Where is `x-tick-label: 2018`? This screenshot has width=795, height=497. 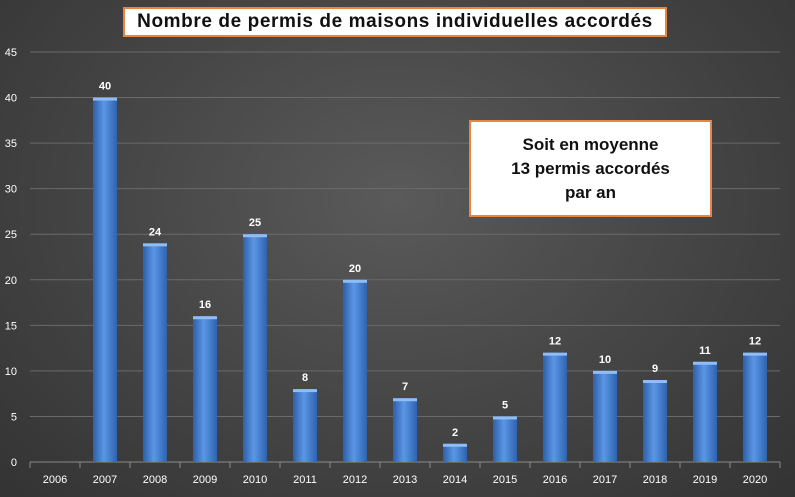
x-tick-label: 2018 is located at coordinates (655, 480).